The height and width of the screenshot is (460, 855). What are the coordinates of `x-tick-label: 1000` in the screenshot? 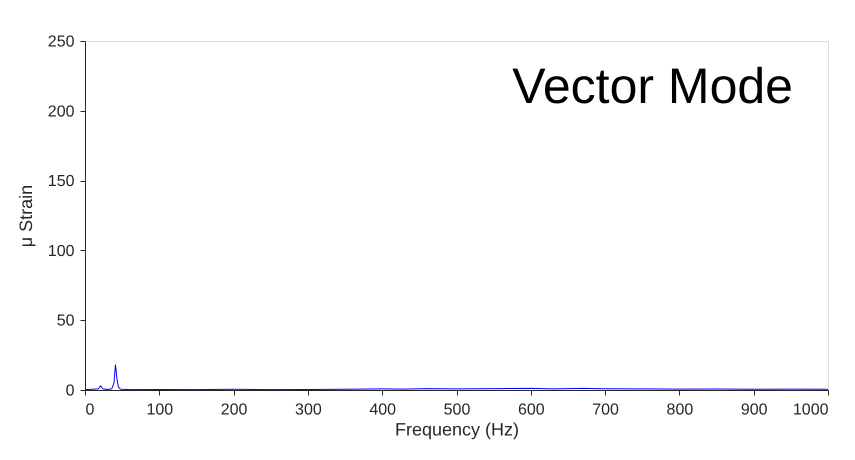 It's located at (810, 410).